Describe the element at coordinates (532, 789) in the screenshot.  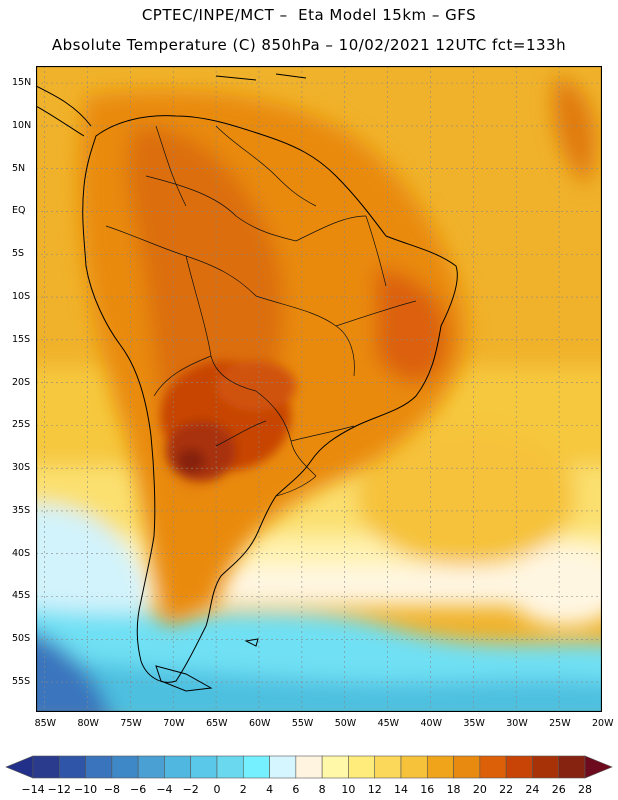
I see `colorbar-tick-label: 24` at that location.